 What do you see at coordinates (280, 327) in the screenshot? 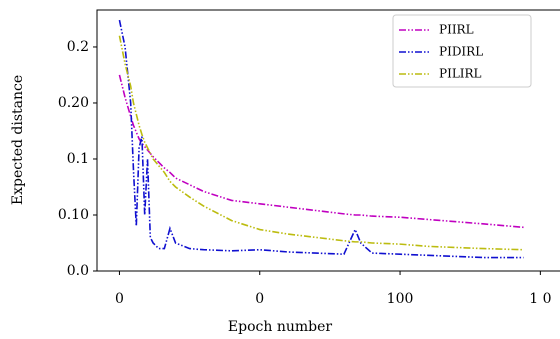
I see `x-axis-label: Epoch number` at bounding box center [280, 327].